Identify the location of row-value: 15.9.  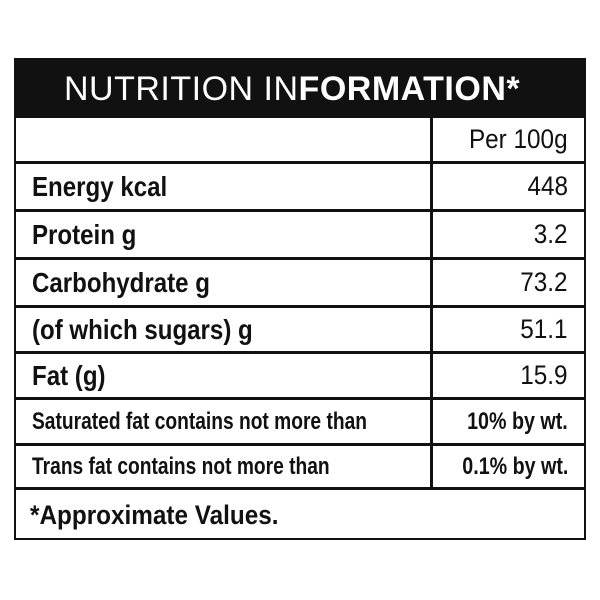
(544, 375).